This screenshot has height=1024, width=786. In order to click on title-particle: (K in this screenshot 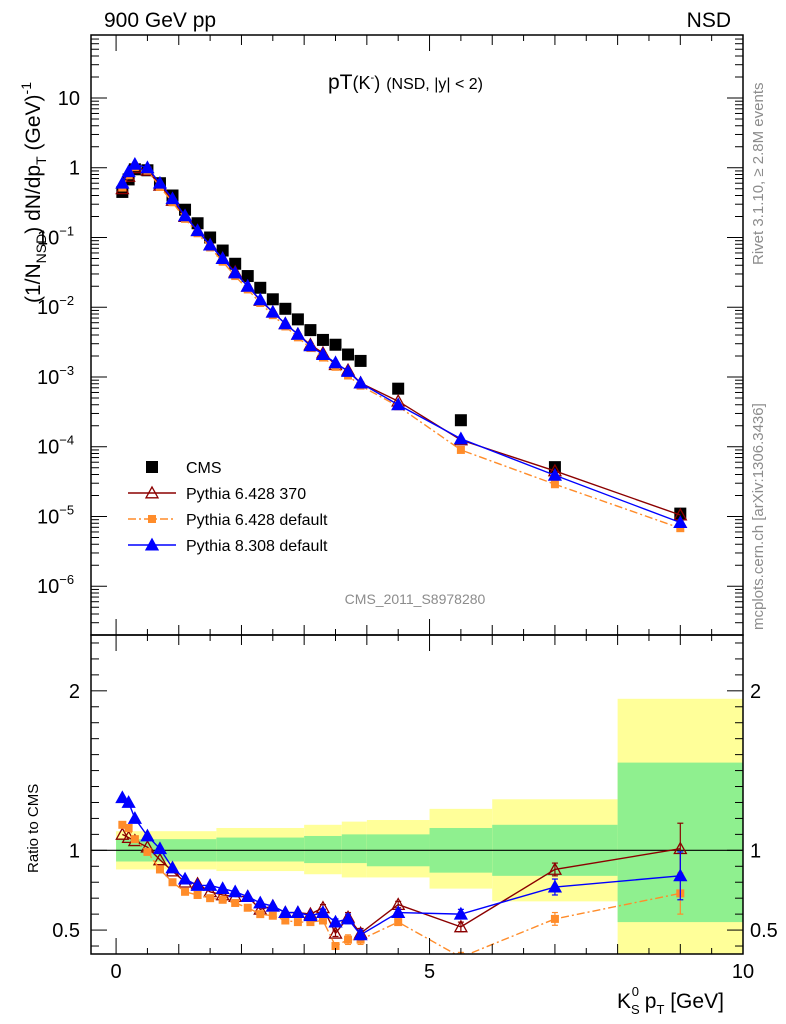, I will do `click(362, 83)`.